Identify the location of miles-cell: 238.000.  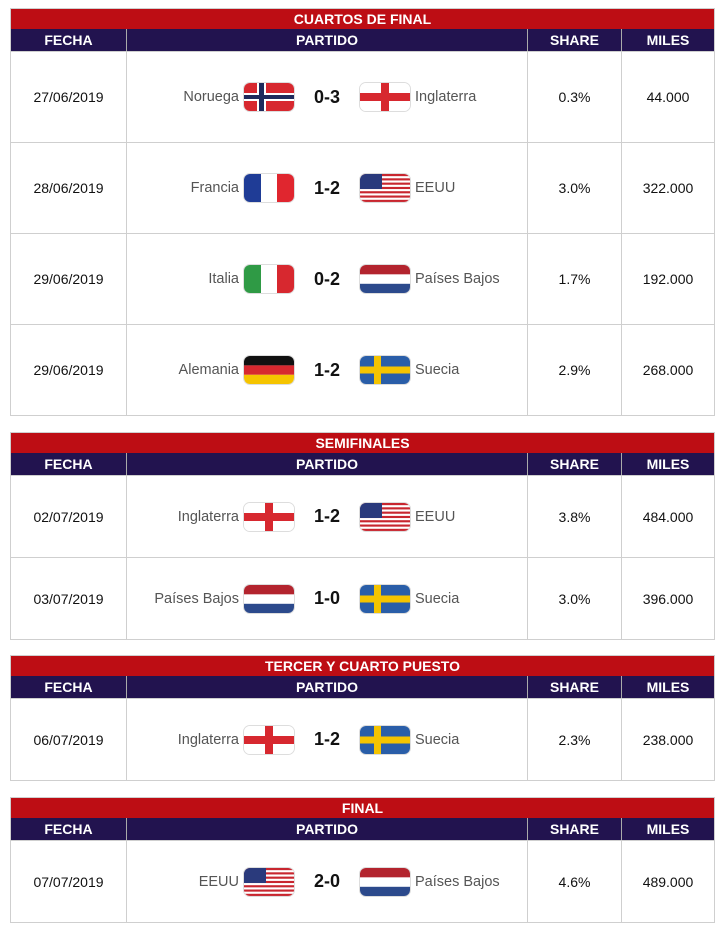
(667, 739).